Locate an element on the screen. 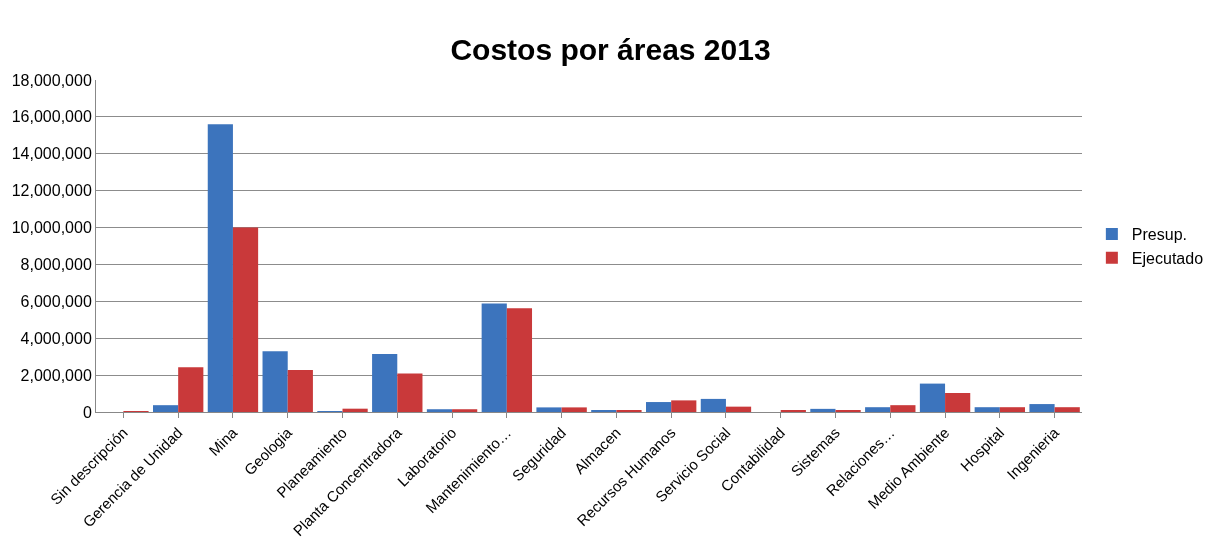 The height and width of the screenshot is (551, 1221). y-tick-label: 8,000,000 is located at coordinates (56, 265).